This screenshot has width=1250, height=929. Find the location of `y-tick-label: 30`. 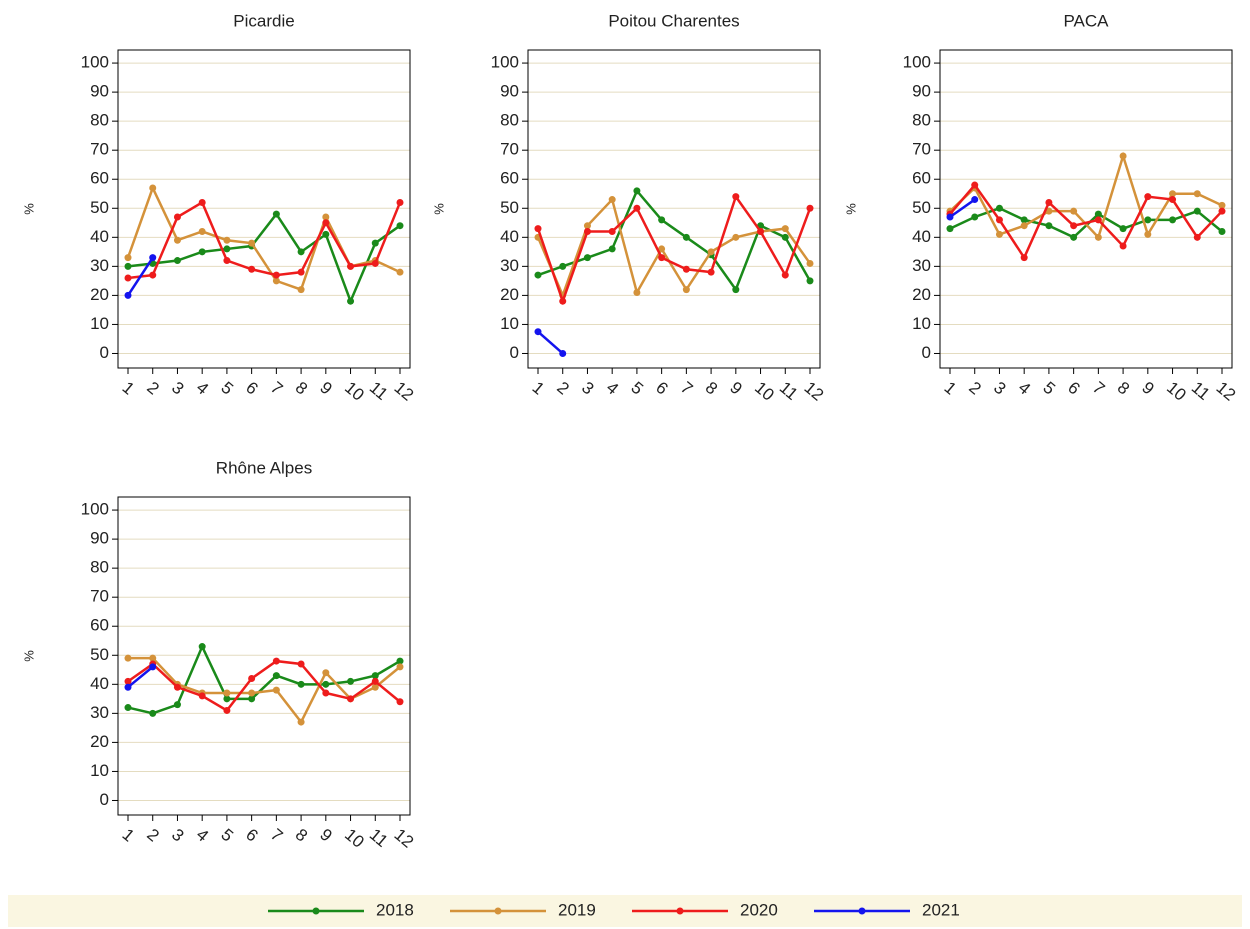

y-tick-label: 30 is located at coordinates (99, 265).